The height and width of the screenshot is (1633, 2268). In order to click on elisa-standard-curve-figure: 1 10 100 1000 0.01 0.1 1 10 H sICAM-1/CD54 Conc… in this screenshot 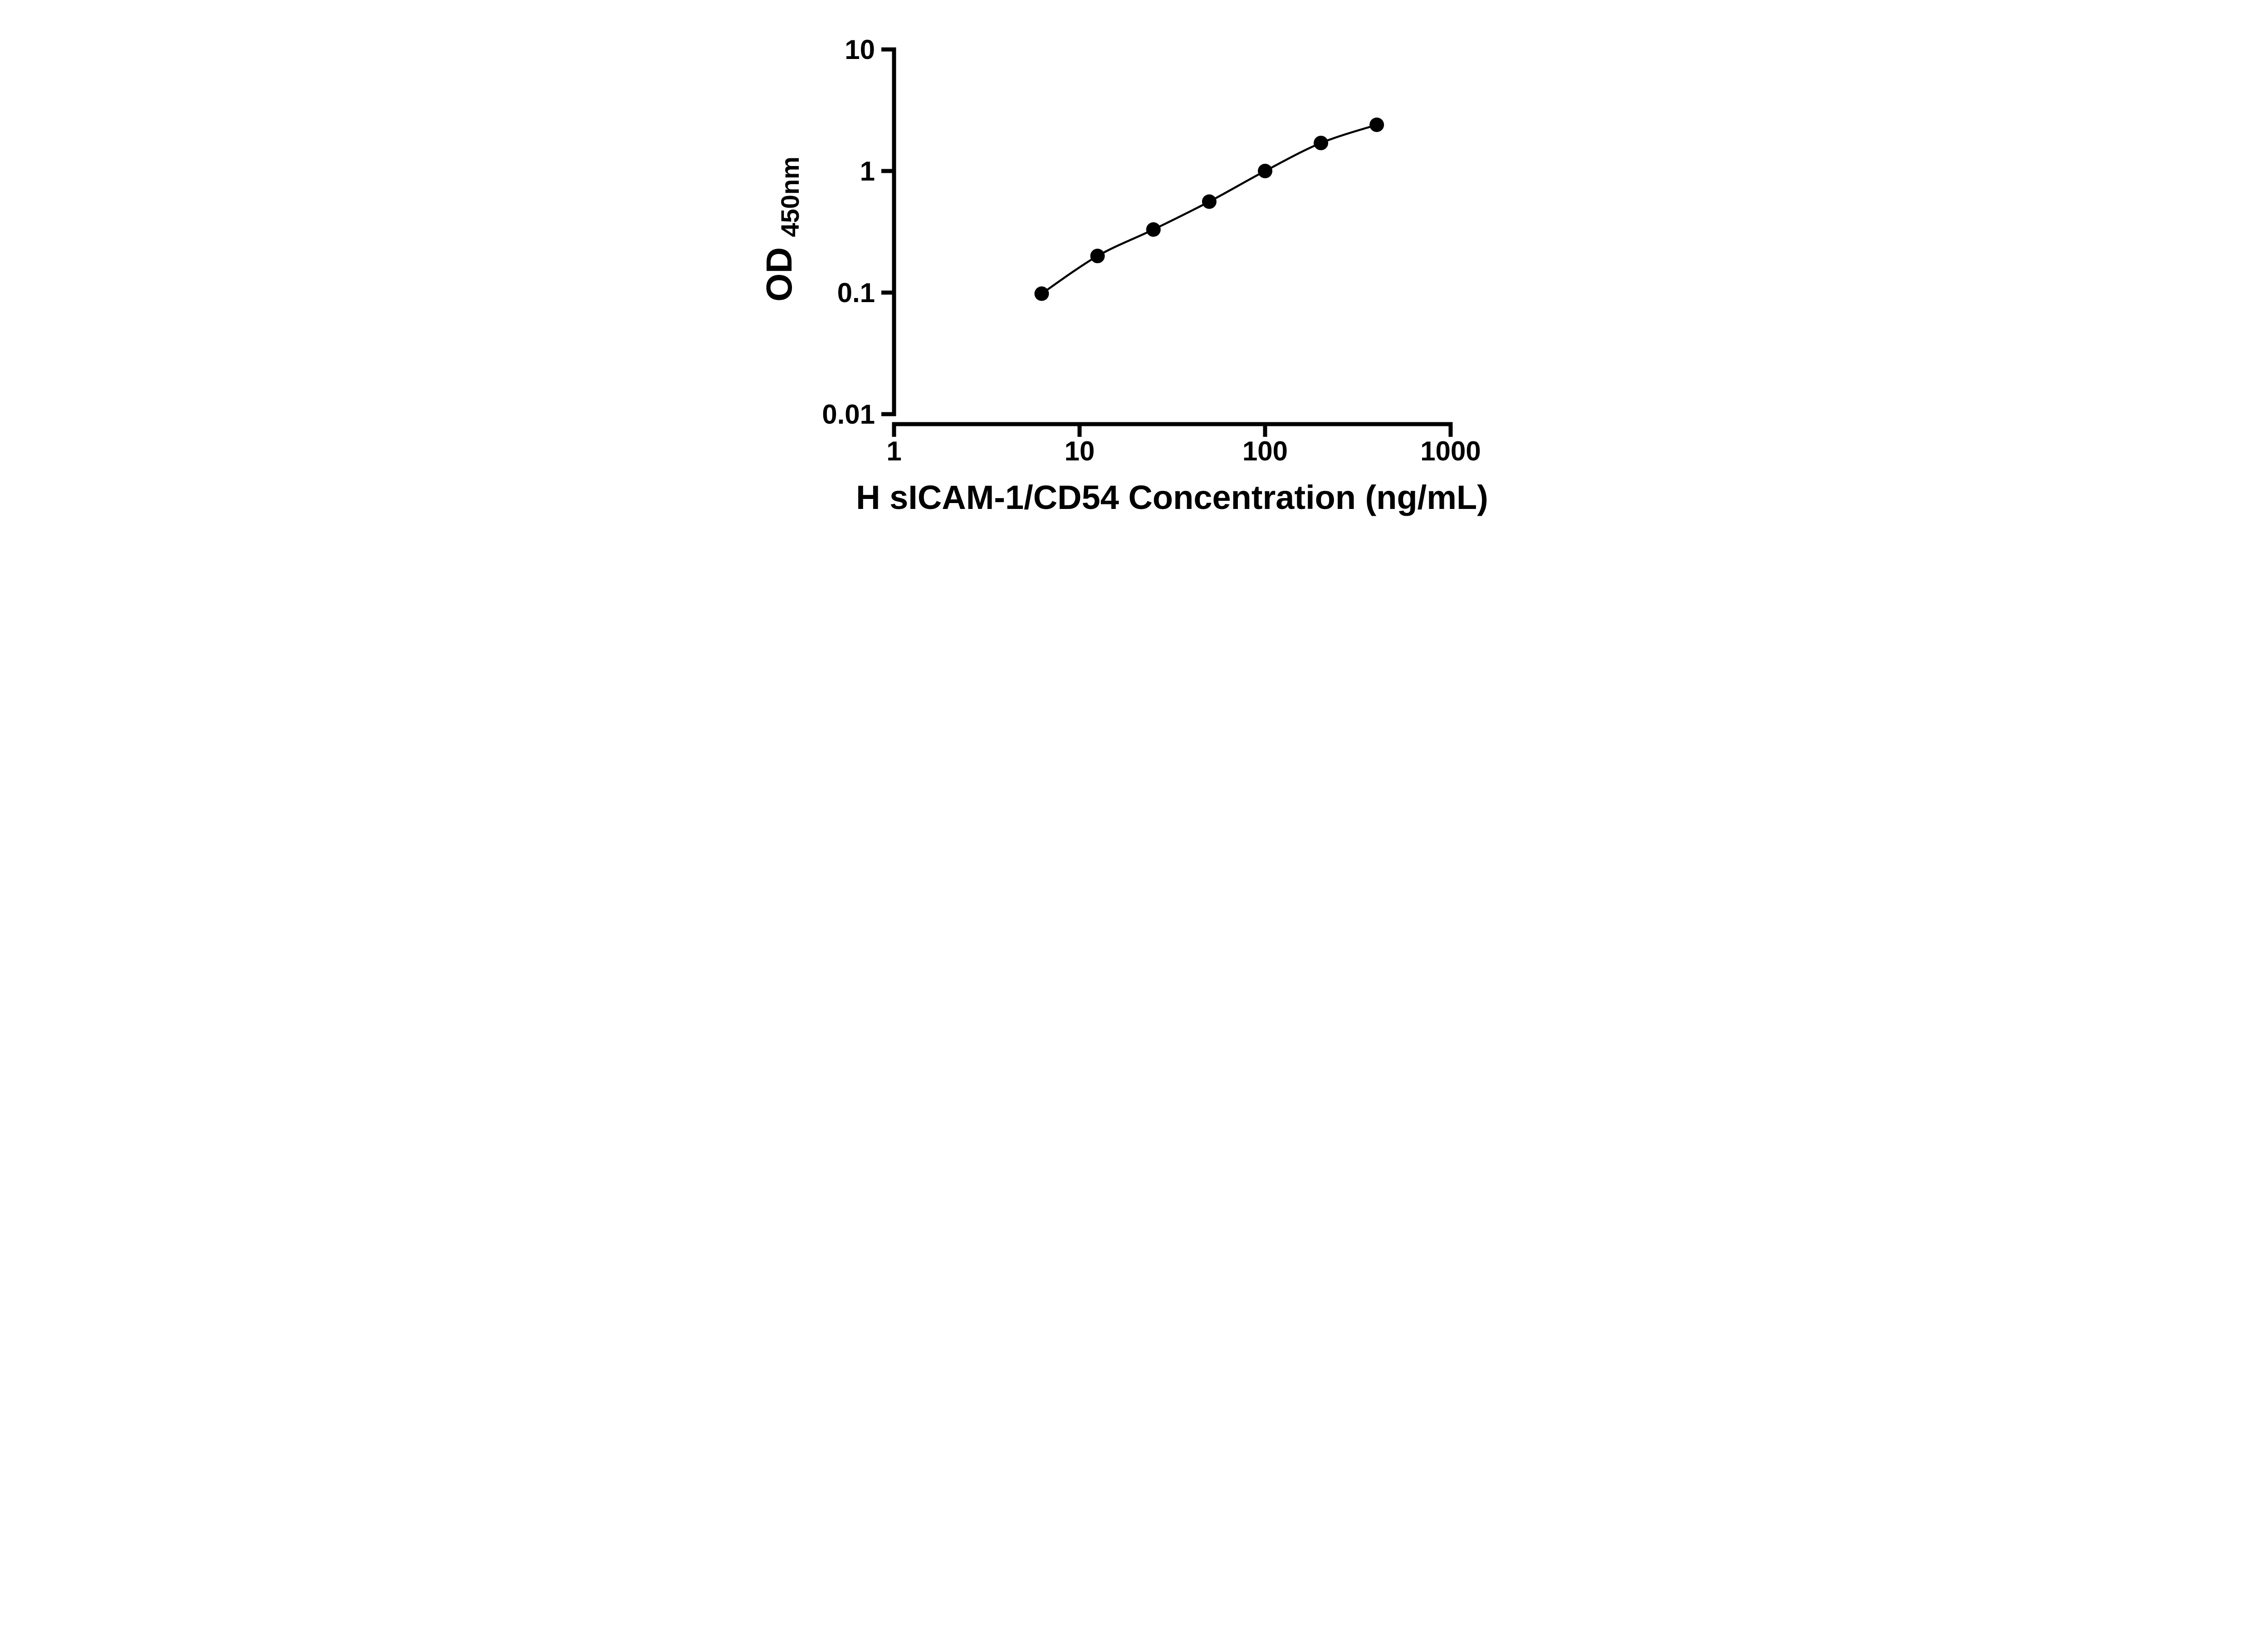, I will do `click(1134, 272)`.